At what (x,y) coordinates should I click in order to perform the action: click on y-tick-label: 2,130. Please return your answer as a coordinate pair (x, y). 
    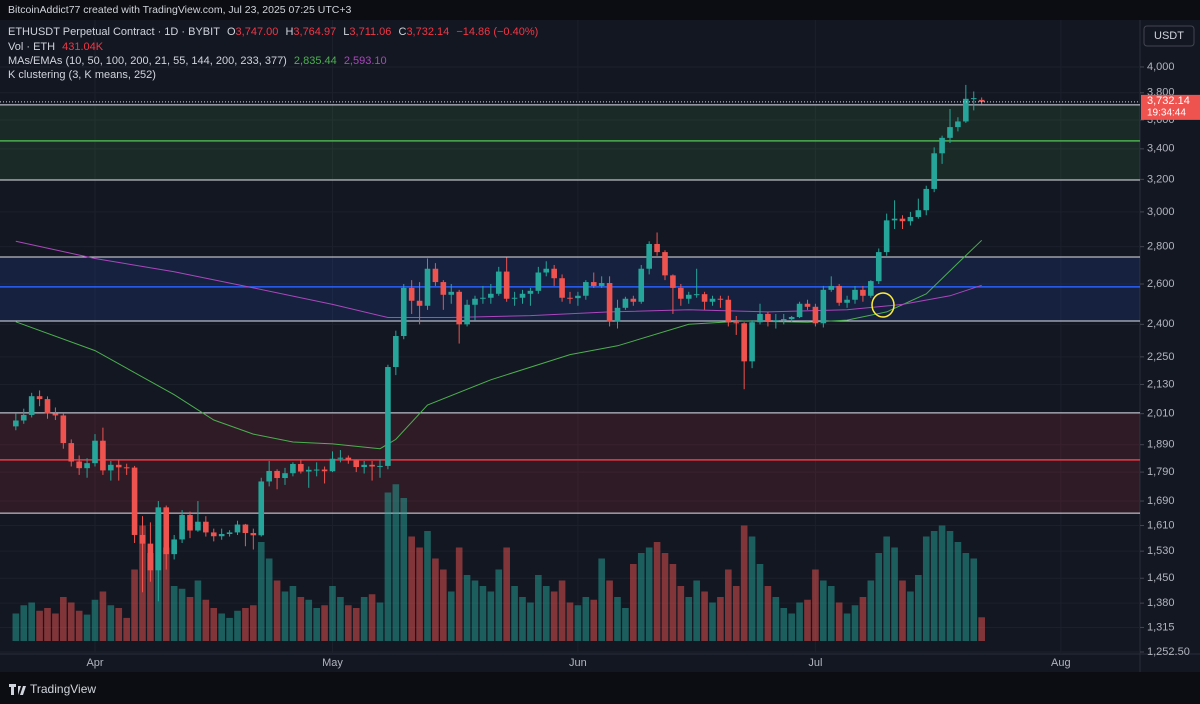
    Looking at the image, I should click on (1161, 384).